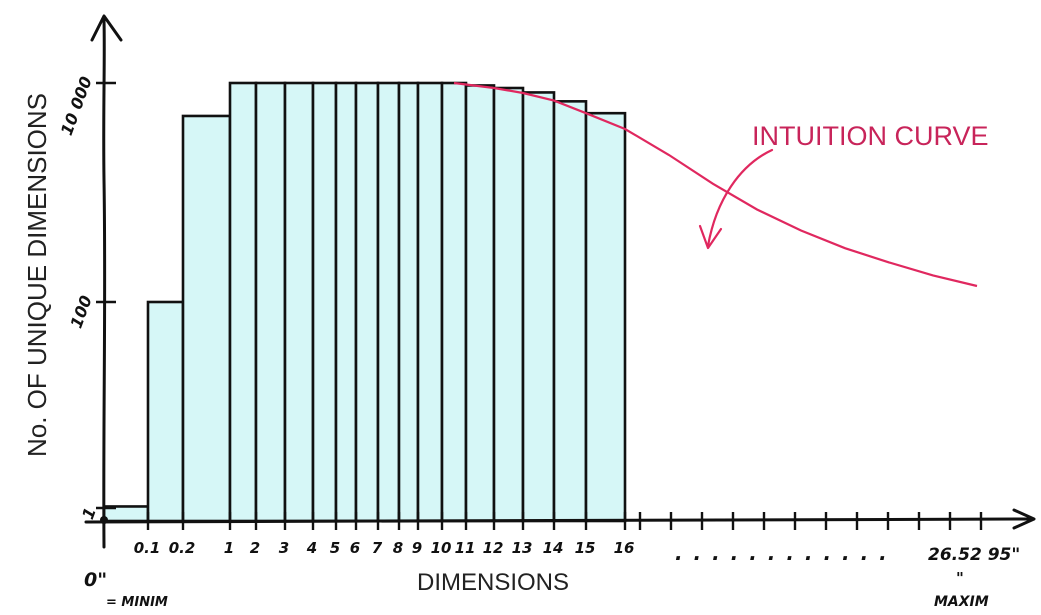 The width and height of the screenshot is (1041, 615). I want to click on x-tick-label-4: 2, so click(255, 548).